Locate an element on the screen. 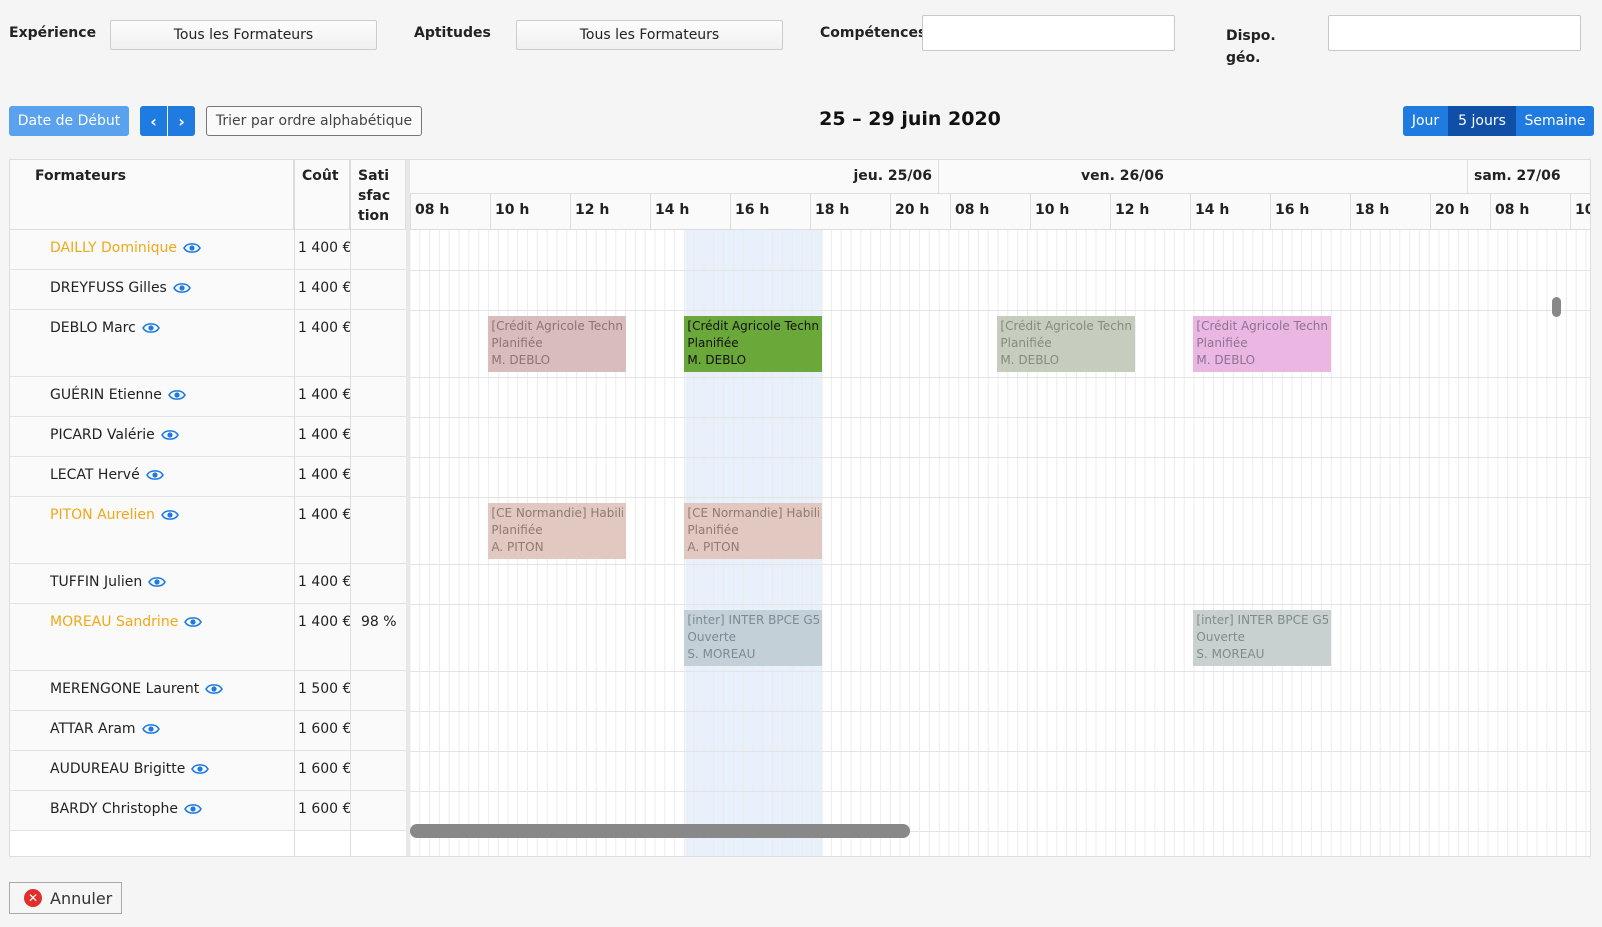  column-divider is located at coordinates (350, 508).